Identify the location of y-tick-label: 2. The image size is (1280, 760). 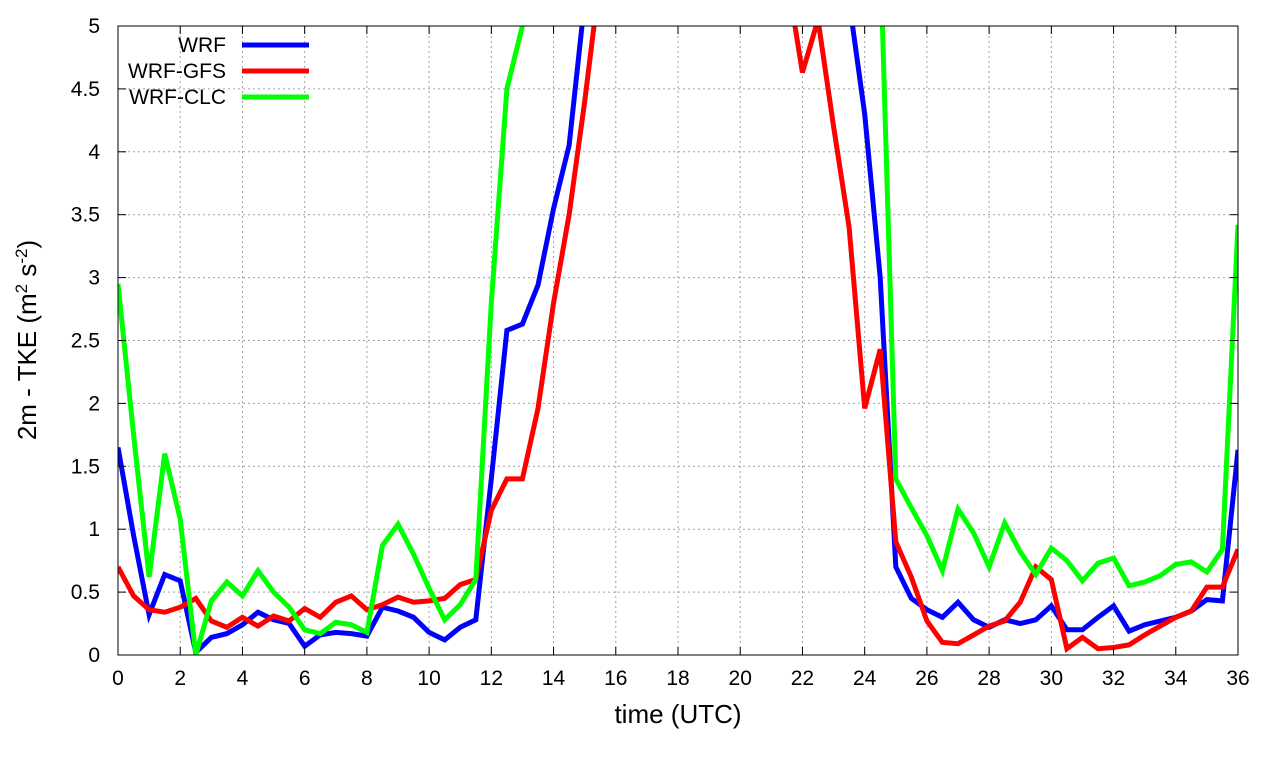
(94, 403).